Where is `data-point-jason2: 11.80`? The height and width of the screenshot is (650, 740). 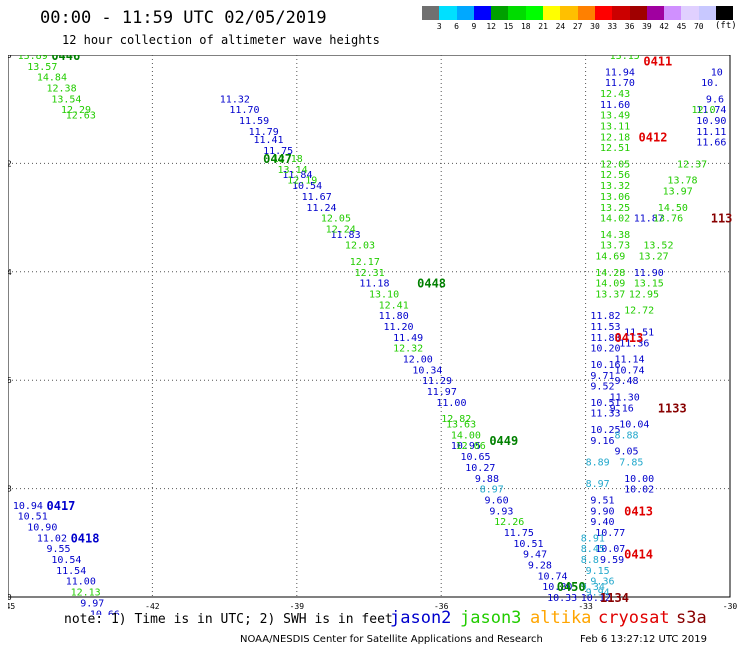 data-point-jason2: 11.80 is located at coordinates (394, 316).